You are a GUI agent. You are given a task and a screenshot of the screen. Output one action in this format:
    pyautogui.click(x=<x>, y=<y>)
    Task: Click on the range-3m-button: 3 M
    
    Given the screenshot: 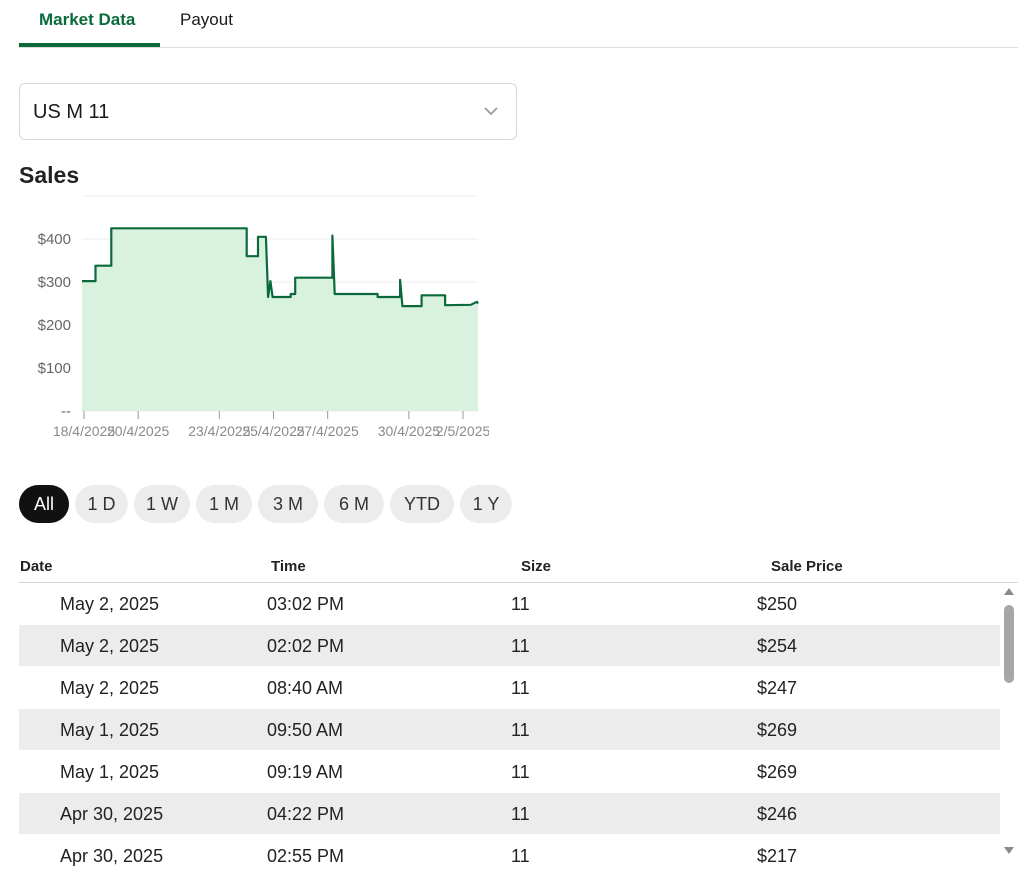 What is the action you would take?
    pyautogui.click(x=288, y=504)
    